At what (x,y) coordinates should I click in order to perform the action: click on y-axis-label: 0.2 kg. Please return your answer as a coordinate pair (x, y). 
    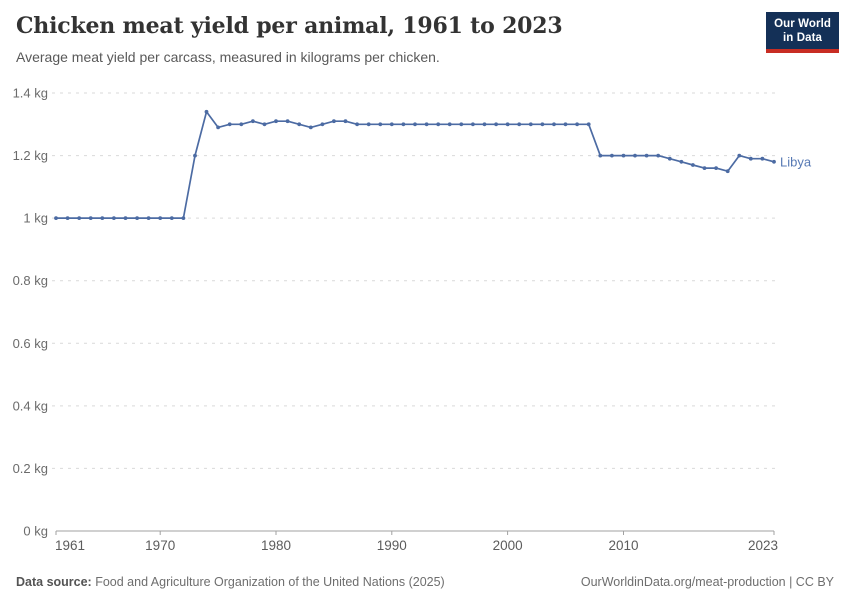
    Looking at the image, I should click on (30, 468).